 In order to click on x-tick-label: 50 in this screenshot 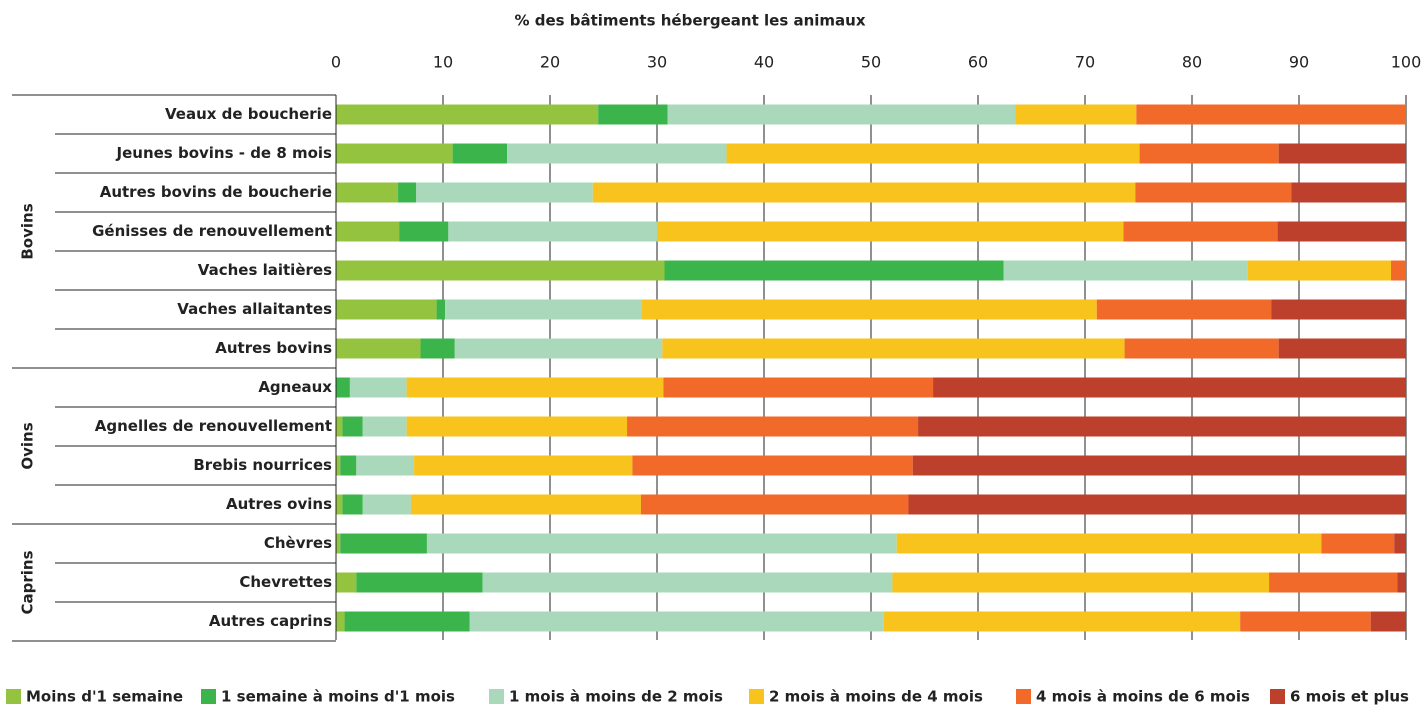, I will do `click(871, 62)`.